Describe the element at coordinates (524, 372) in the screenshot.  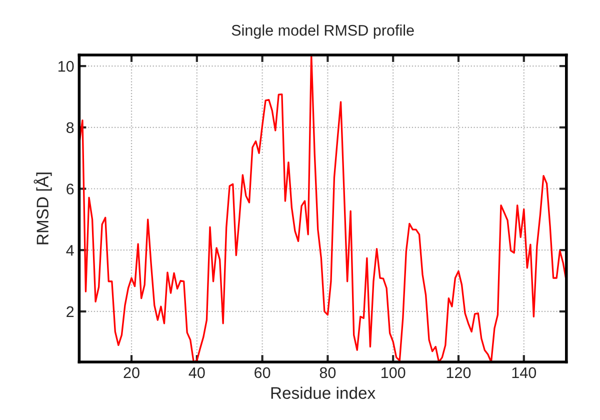
I see `x-tick-label: 140` at that location.